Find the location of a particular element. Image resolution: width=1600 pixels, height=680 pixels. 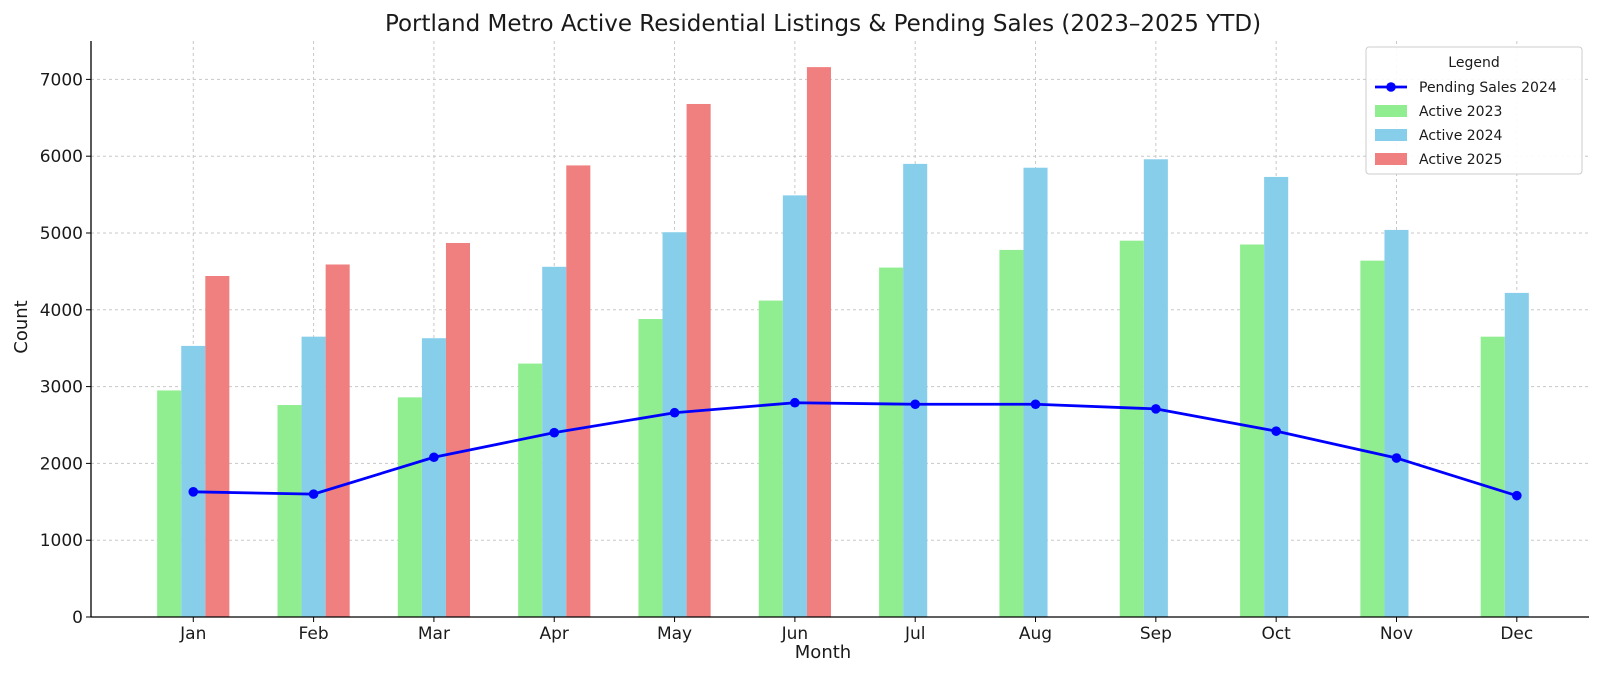

y-tick-label-4000: 4000 is located at coordinates (61, 311).